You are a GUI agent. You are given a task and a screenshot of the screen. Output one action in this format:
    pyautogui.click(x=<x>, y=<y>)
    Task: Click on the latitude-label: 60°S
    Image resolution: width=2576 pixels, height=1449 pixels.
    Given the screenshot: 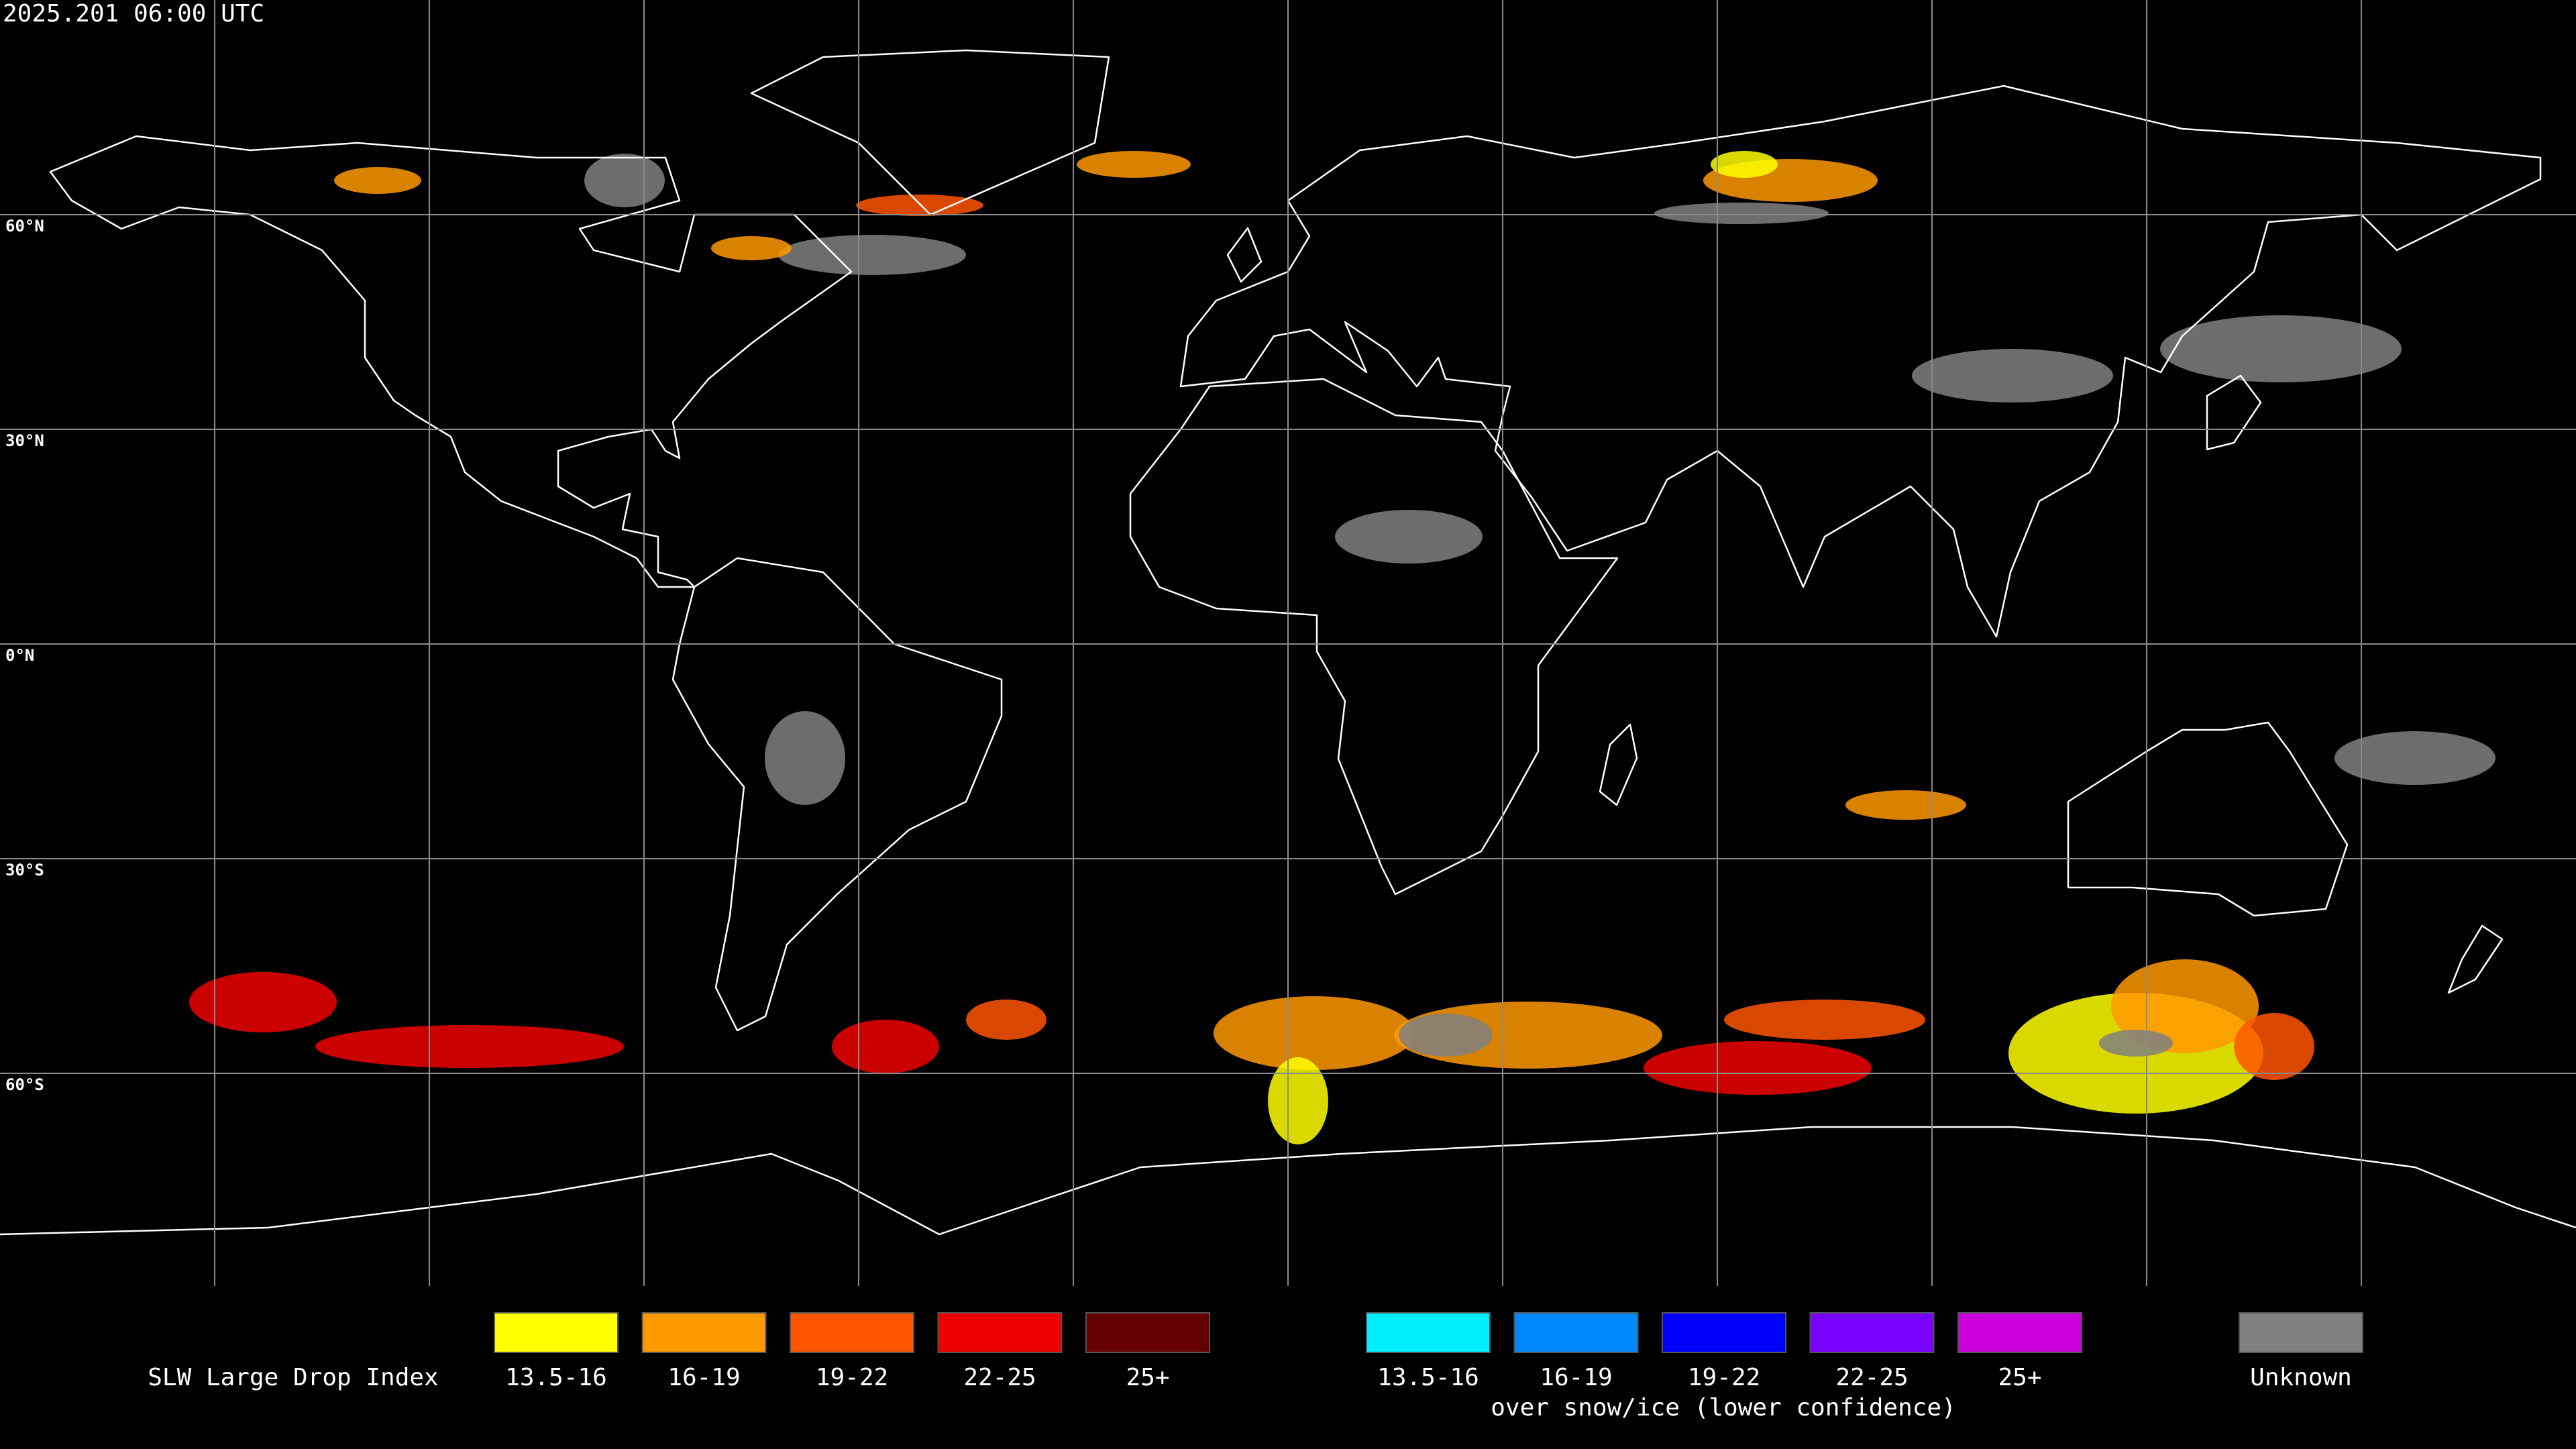 What is the action you would take?
    pyautogui.click(x=24, y=1084)
    